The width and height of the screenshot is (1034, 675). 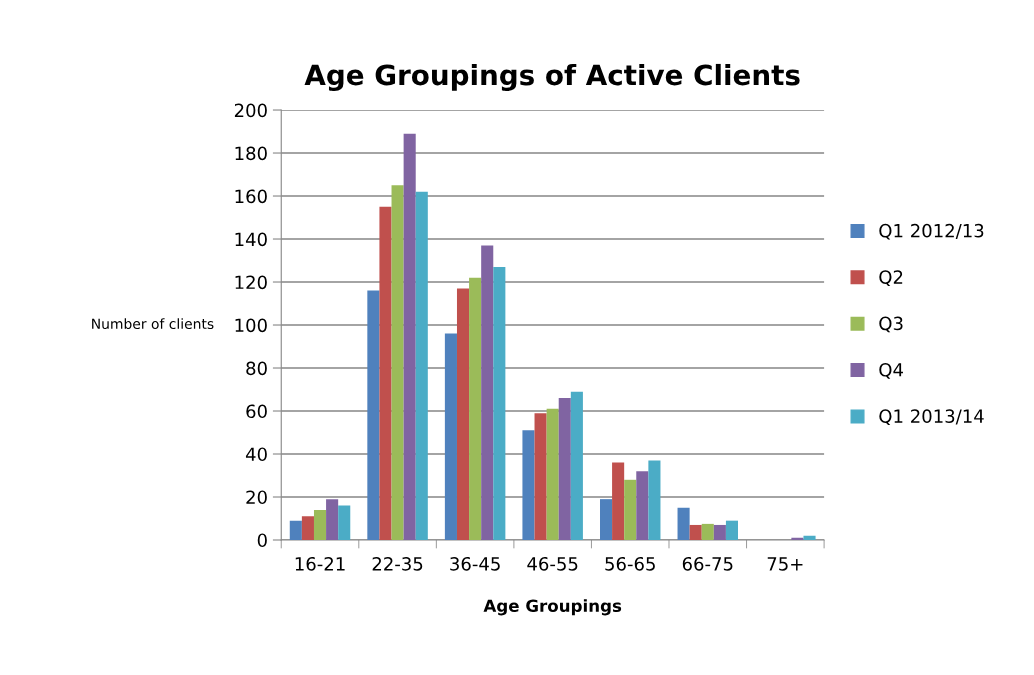 I want to click on legend-label: Q2, so click(x=891, y=278).